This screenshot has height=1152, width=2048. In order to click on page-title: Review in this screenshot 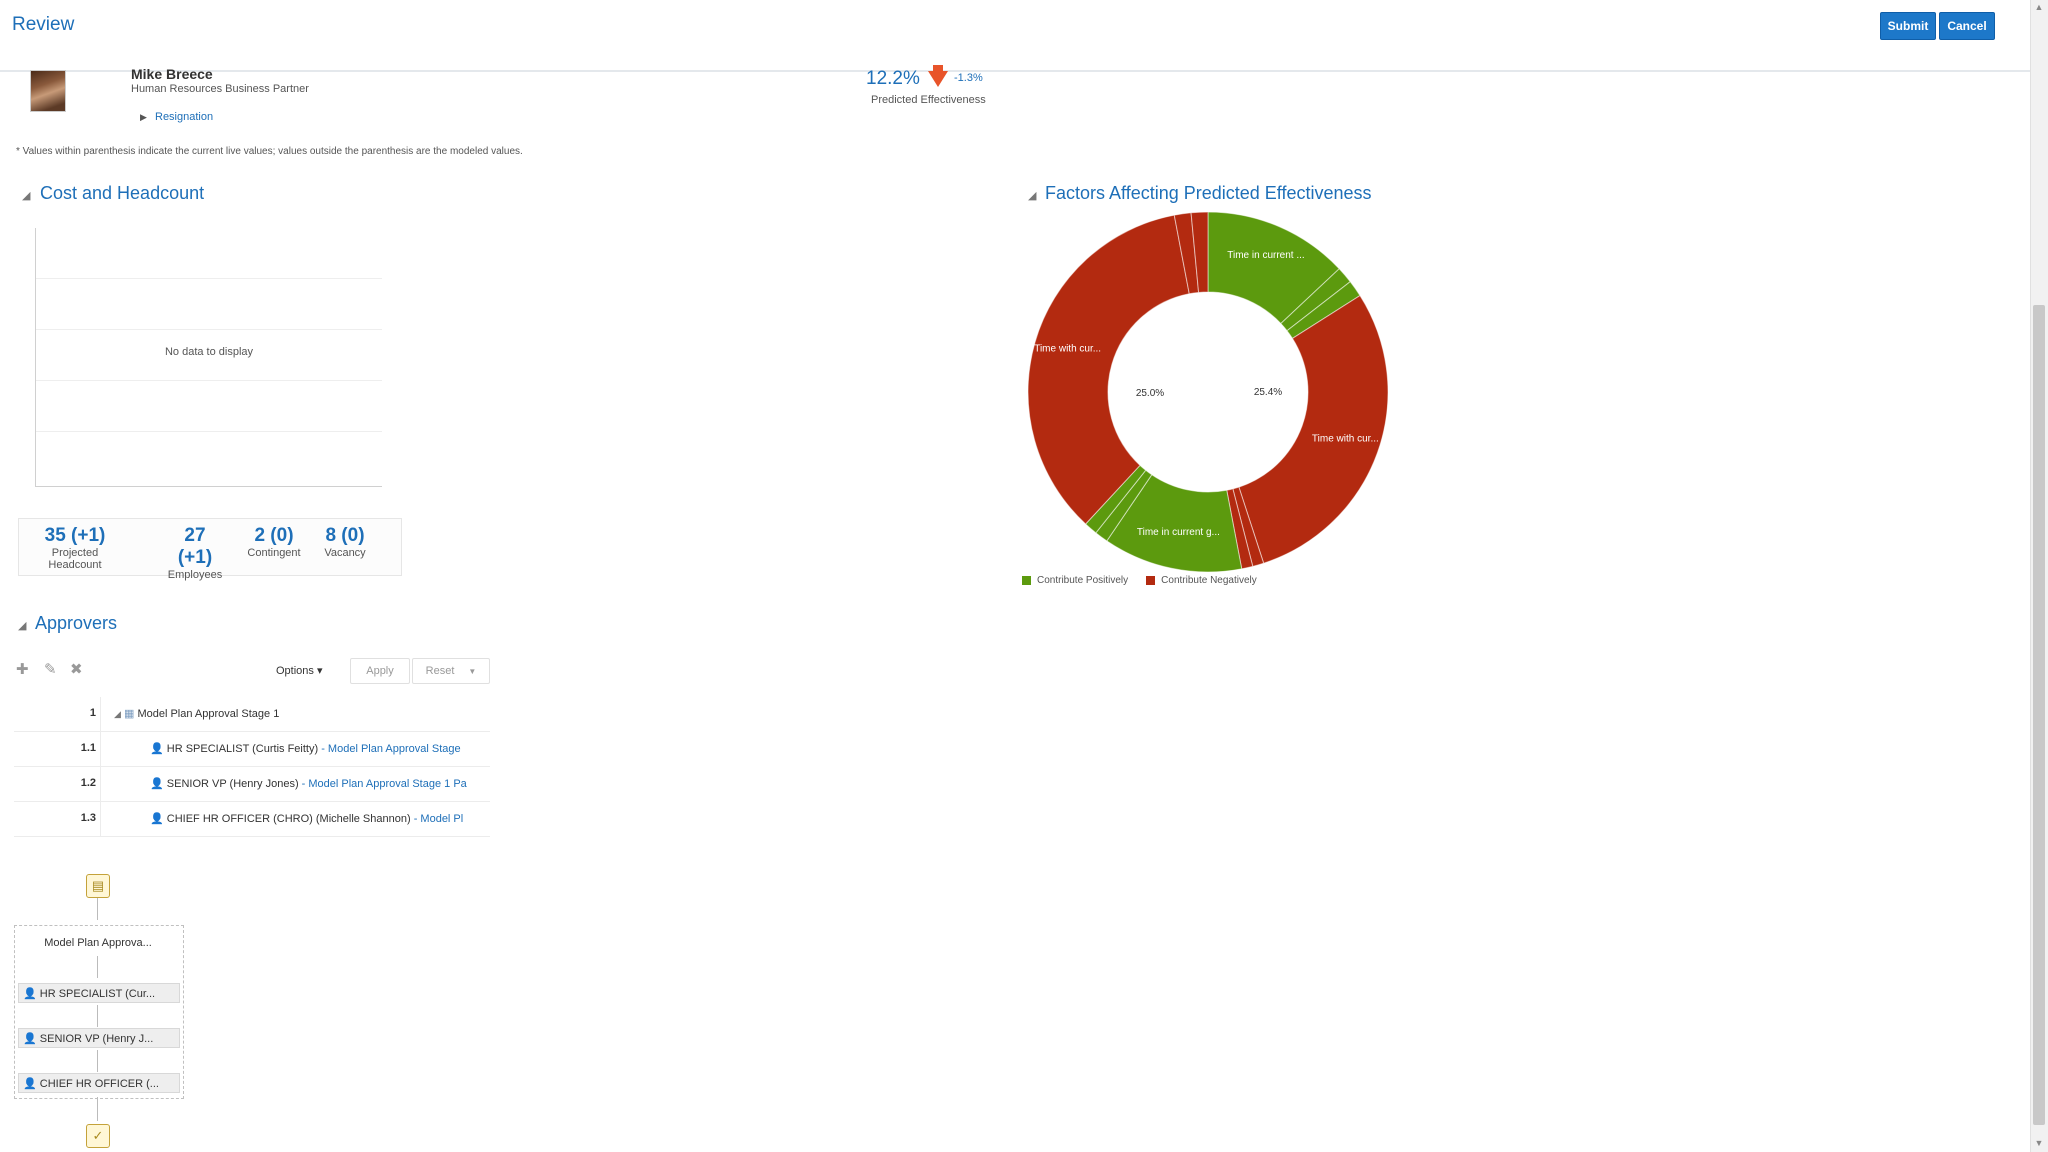, I will do `click(43, 24)`.